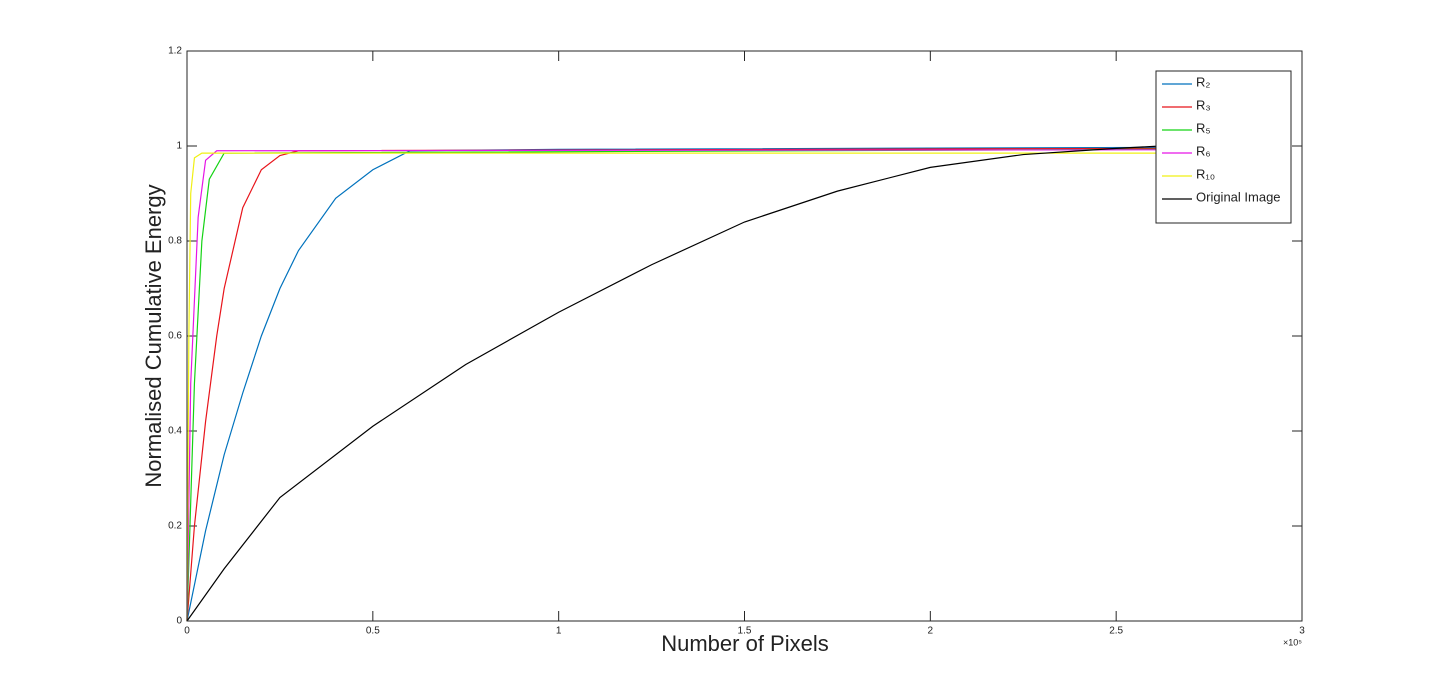 Image resolution: width=1440 pixels, height=699 pixels. What do you see at coordinates (1203, 127) in the screenshot?
I see `legend-label: R₅` at bounding box center [1203, 127].